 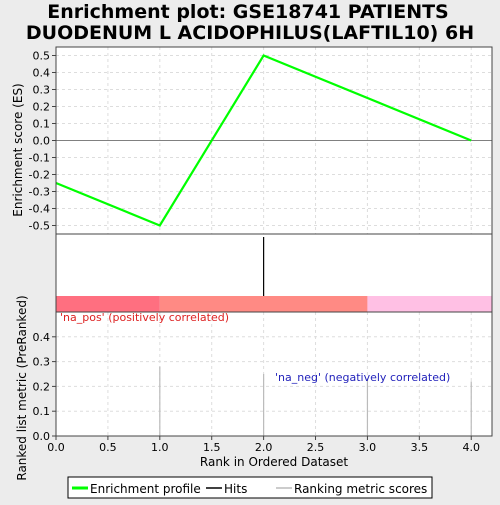 I want to click on positive-correlation-label: 'na_pos' (positively correlated), so click(x=144, y=317).